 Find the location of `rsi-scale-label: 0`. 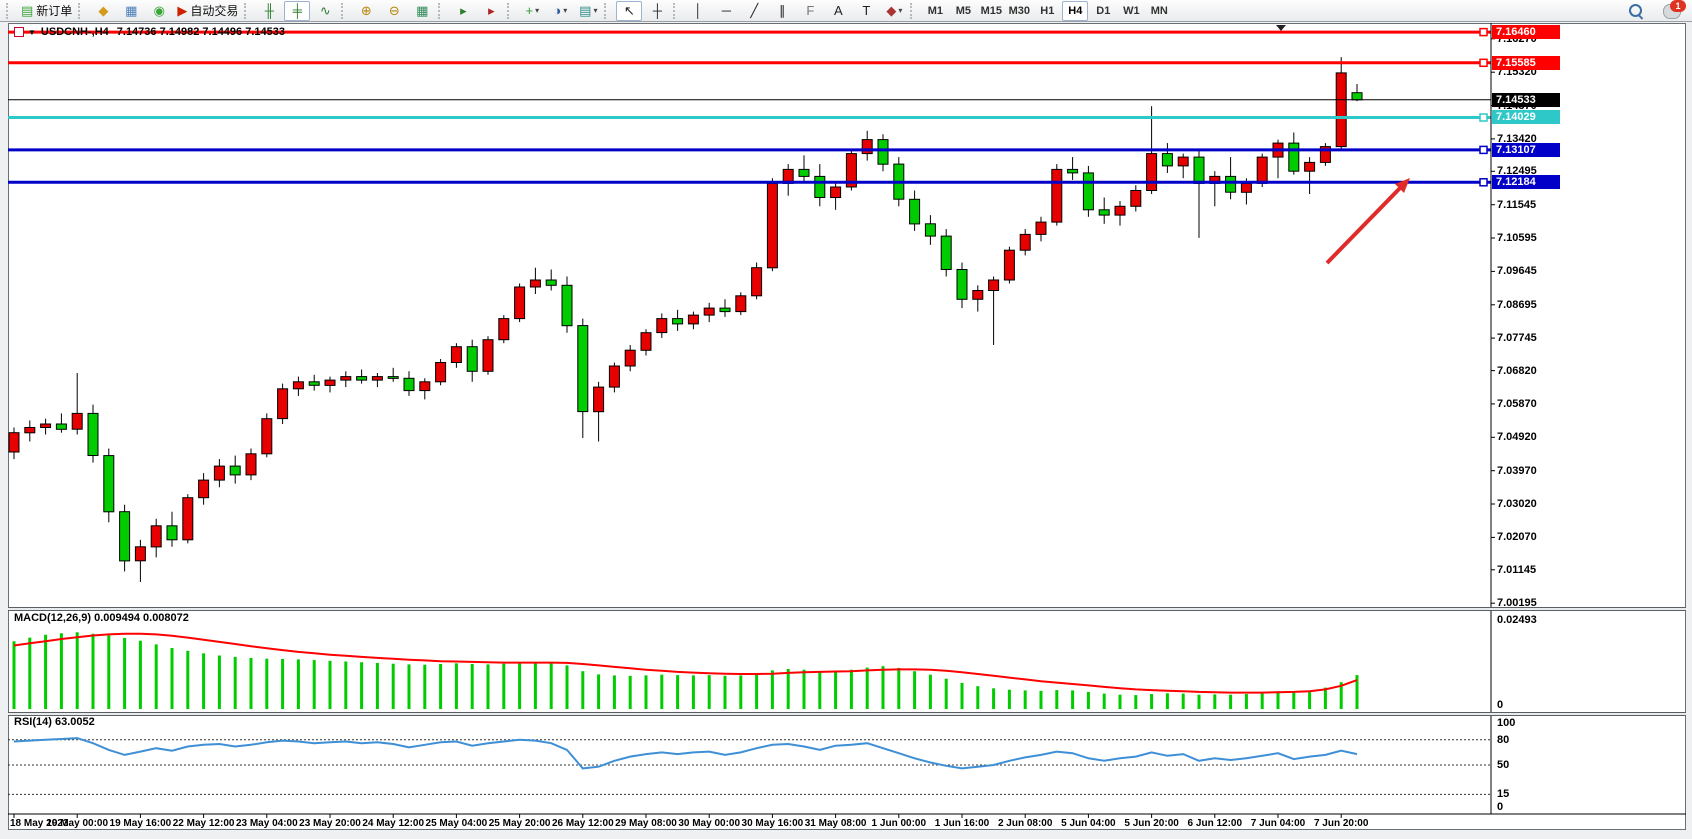

rsi-scale-label: 0 is located at coordinates (1500, 807).